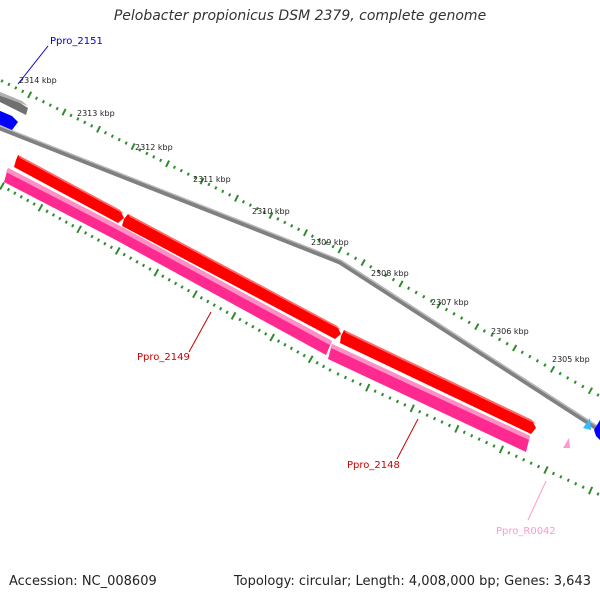  What do you see at coordinates (526, 531) in the screenshot?
I see `gene-label-ppro-r0042: Ppro_R0042` at bounding box center [526, 531].